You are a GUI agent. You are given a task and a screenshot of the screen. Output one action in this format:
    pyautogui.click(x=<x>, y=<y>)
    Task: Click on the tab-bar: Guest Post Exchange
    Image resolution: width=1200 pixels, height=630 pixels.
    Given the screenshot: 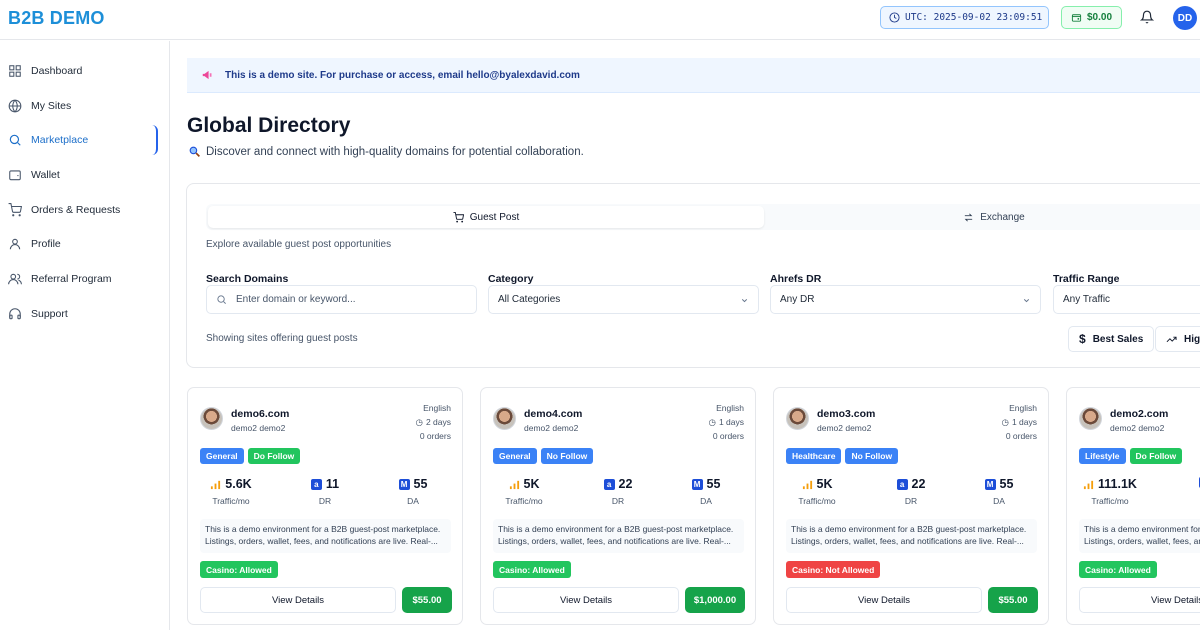 What is the action you would take?
    pyautogui.click(x=703, y=217)
    